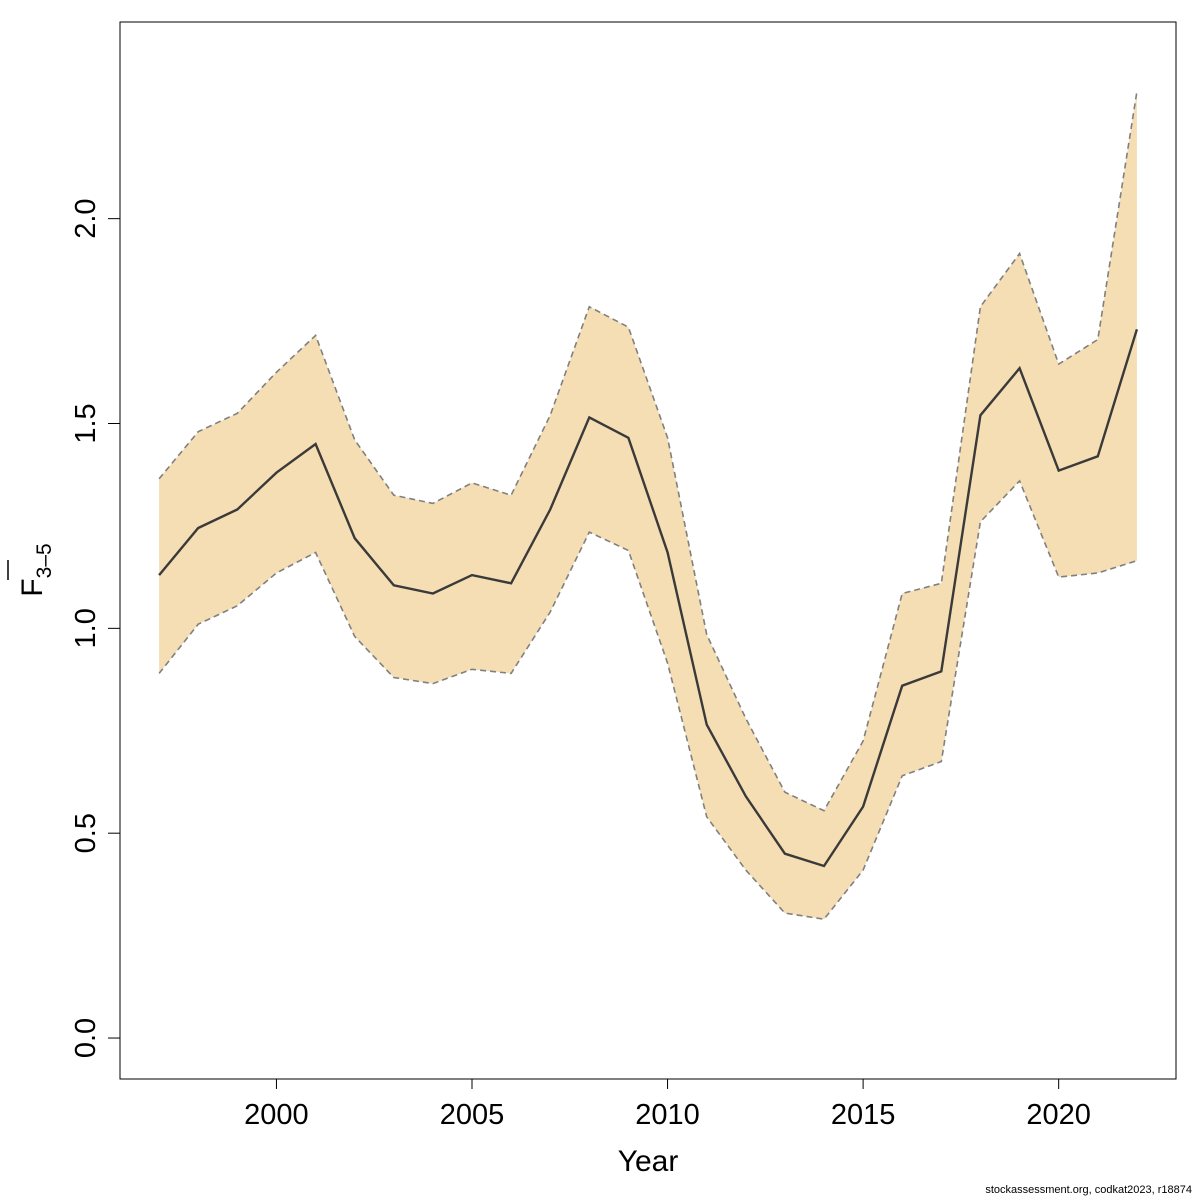 Image resolution: width=1200 pixels, height=1200 pixels. I want to click on x-tick-label: 2020, so click(1058, 1115).